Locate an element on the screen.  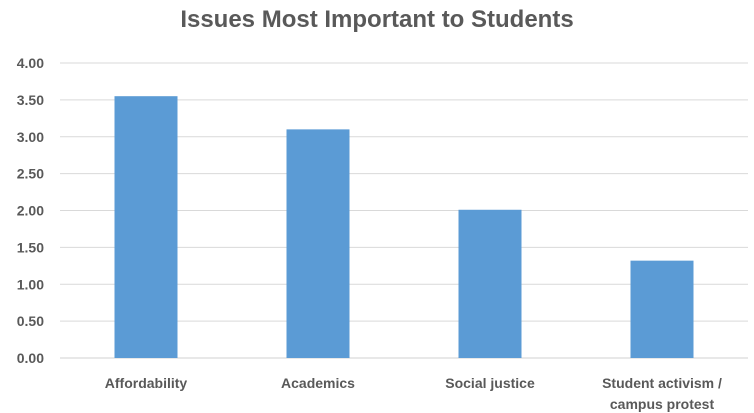
y-tick-label: 3.00 is located at coordinates (30, 137).